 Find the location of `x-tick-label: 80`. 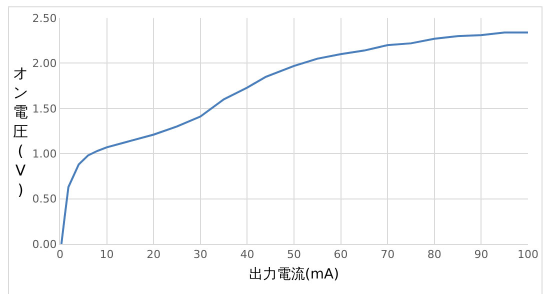

x-tick-label: 80 is located at coordinates (434, 255).